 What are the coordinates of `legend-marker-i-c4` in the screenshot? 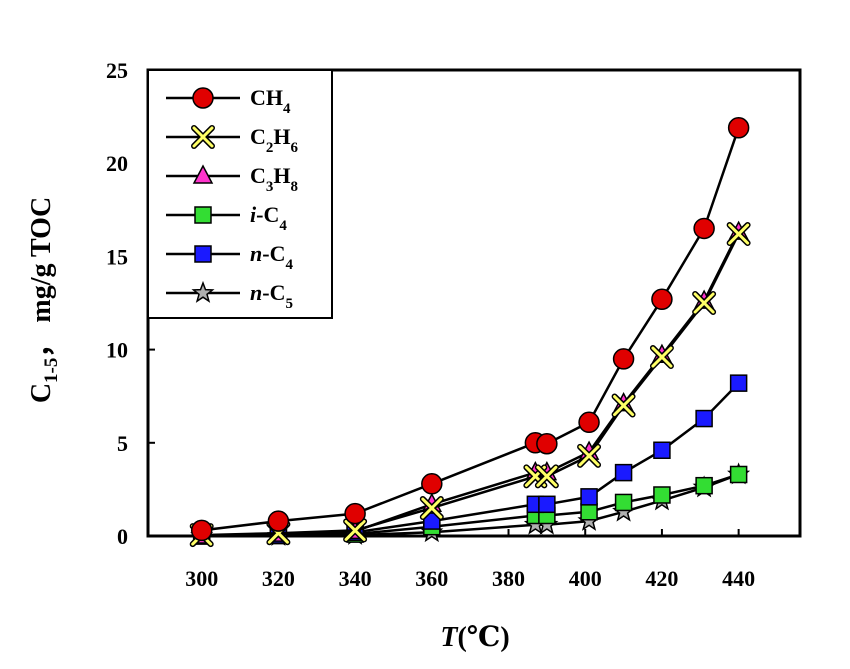 It's located at (203, 215).